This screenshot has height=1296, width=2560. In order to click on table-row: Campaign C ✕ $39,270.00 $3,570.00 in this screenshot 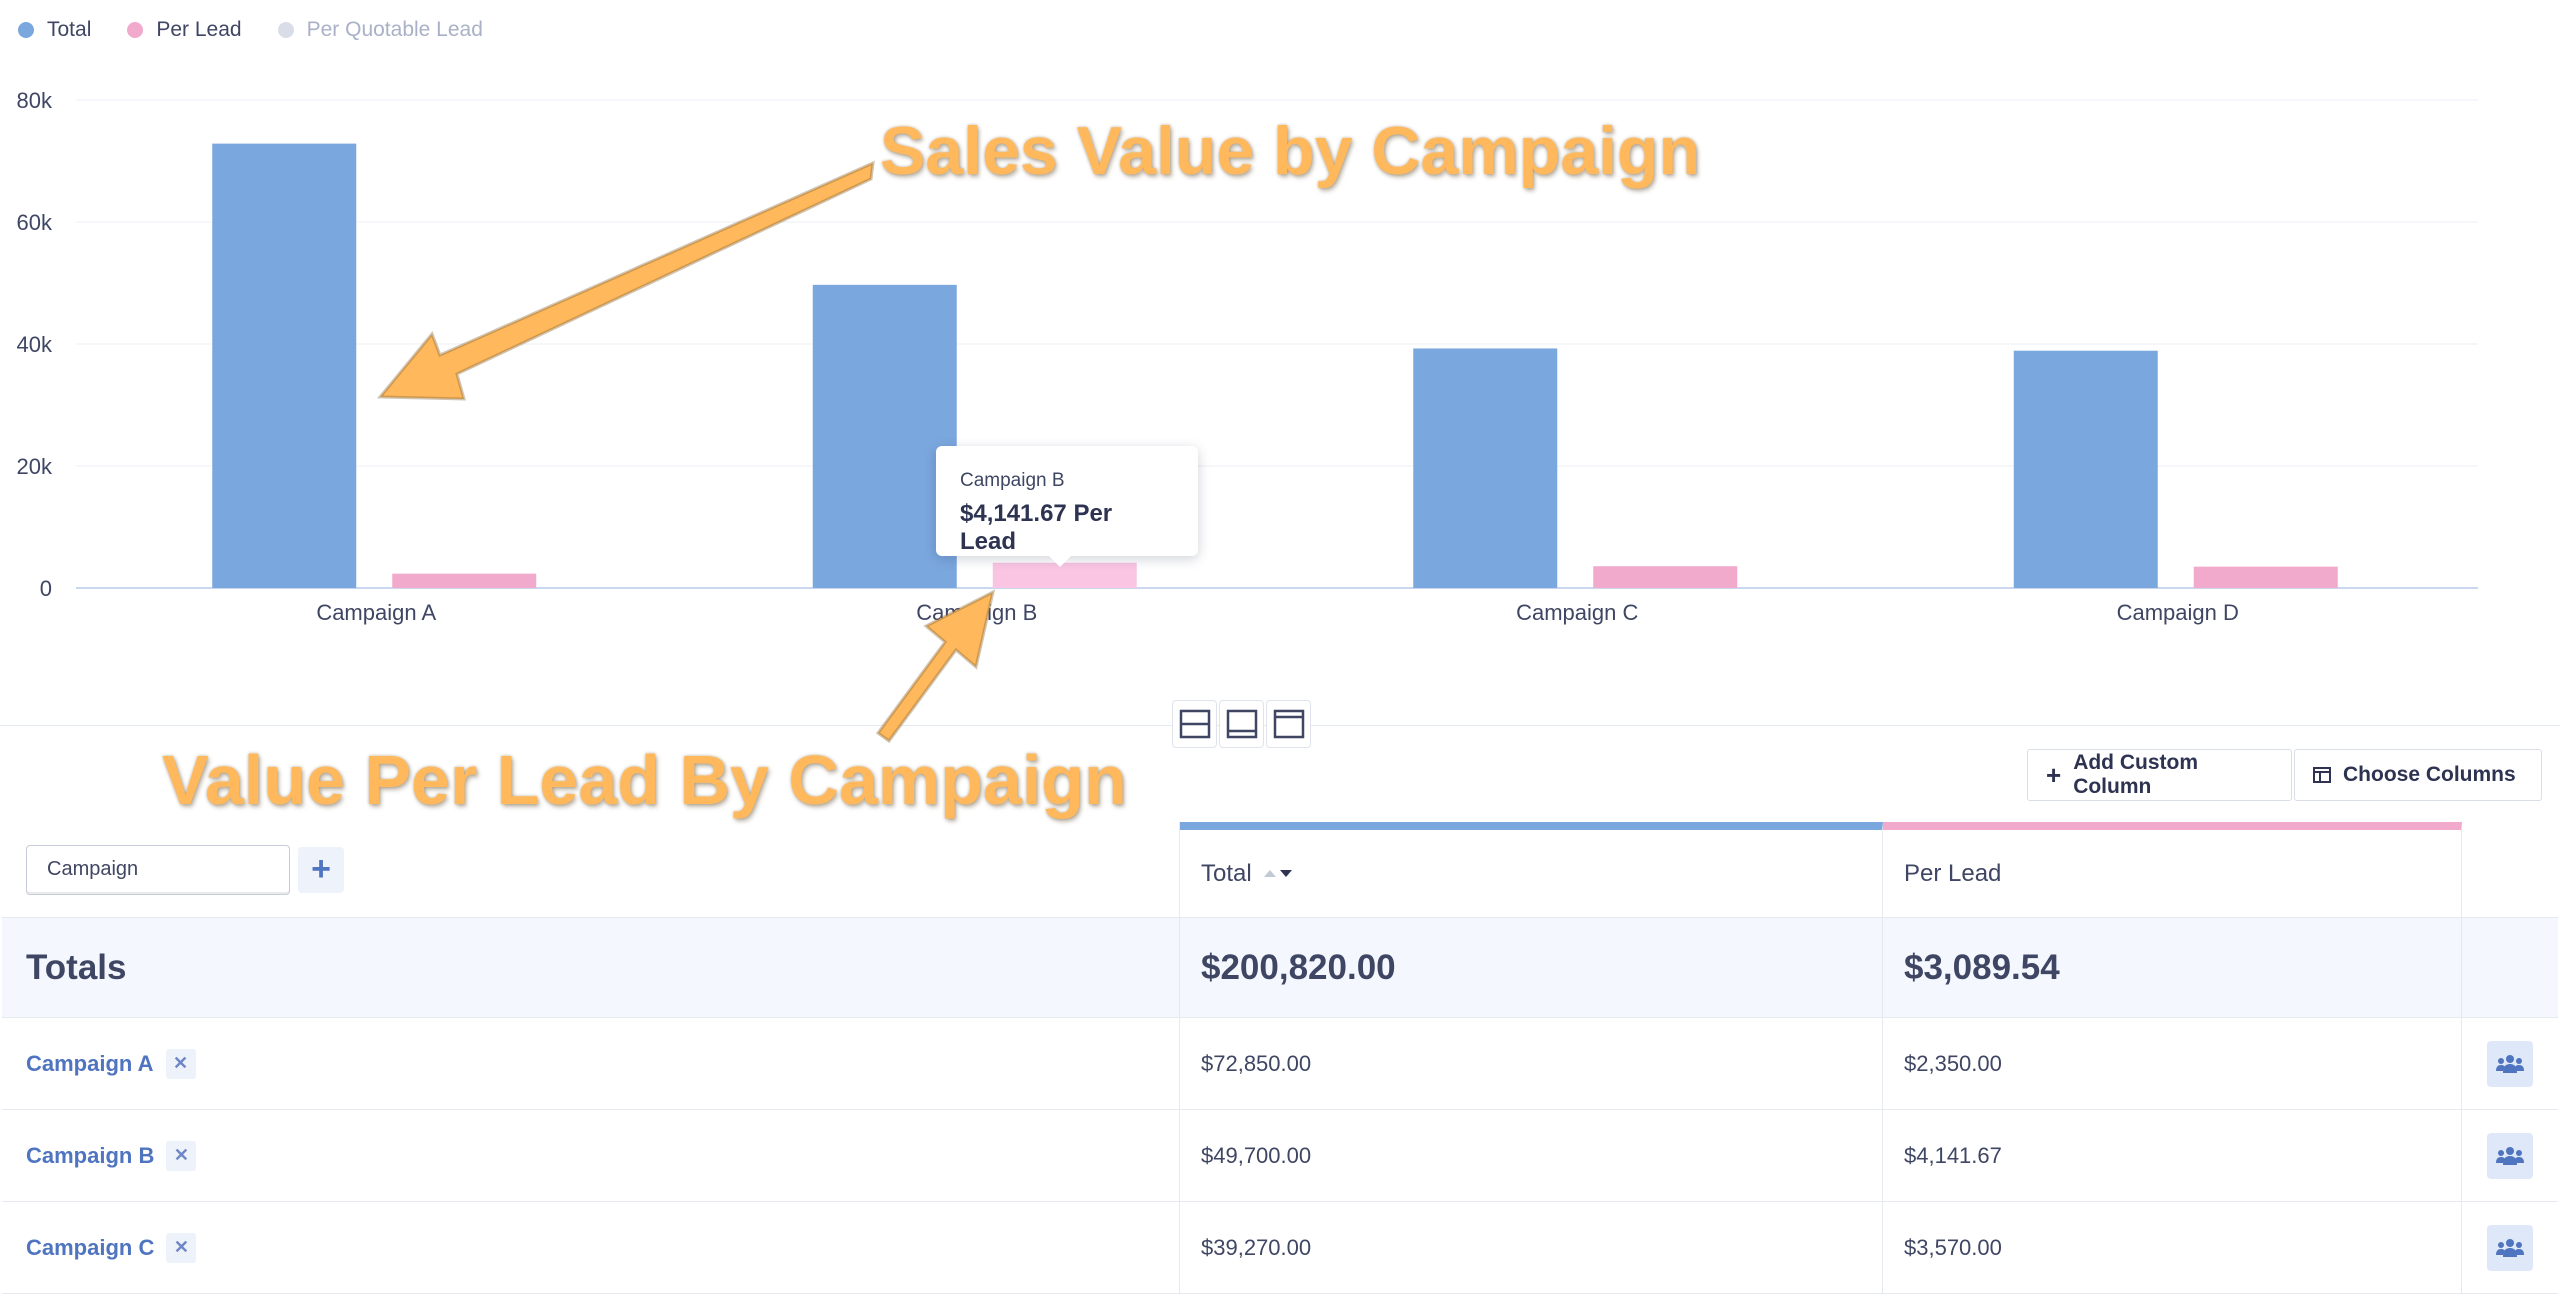, I will do `click(1280, 1248)`.